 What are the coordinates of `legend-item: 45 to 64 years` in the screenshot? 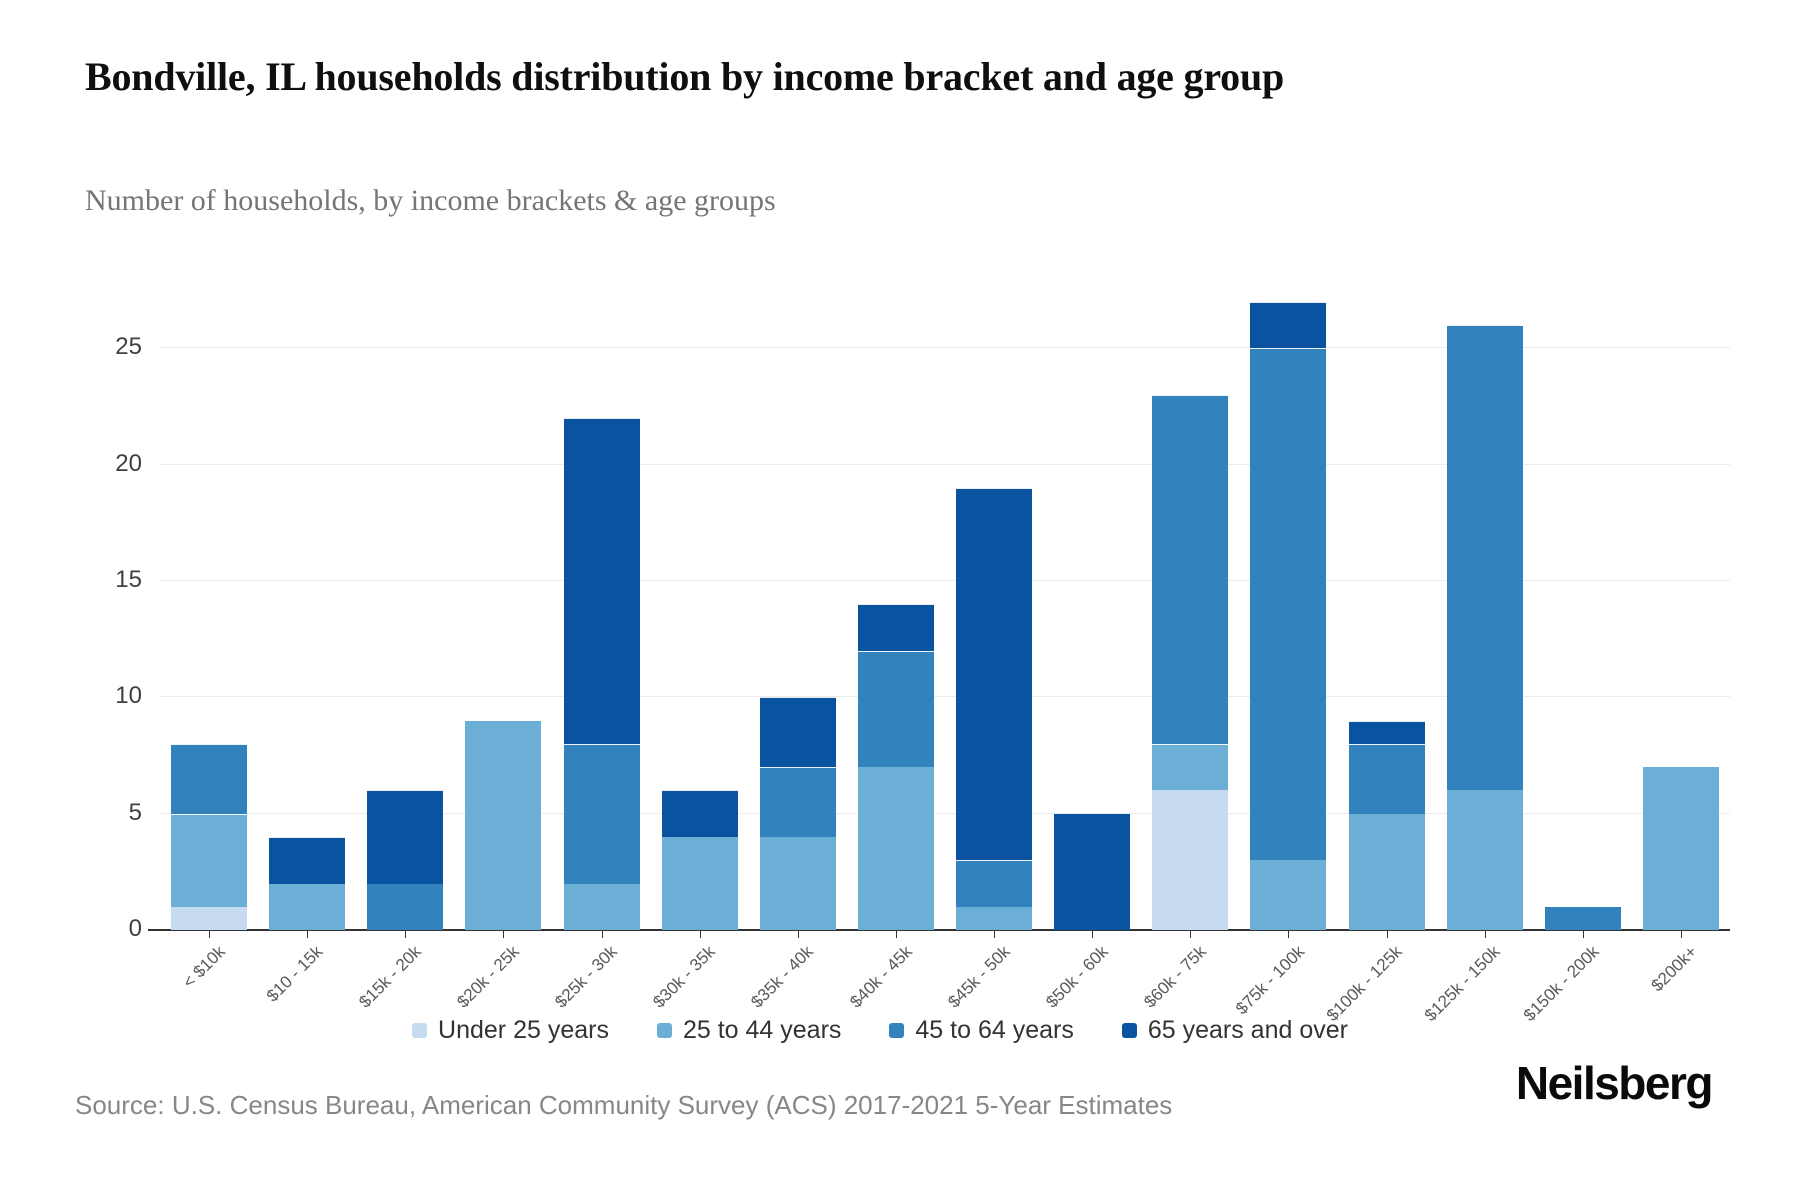 It's located at (981, 1030).